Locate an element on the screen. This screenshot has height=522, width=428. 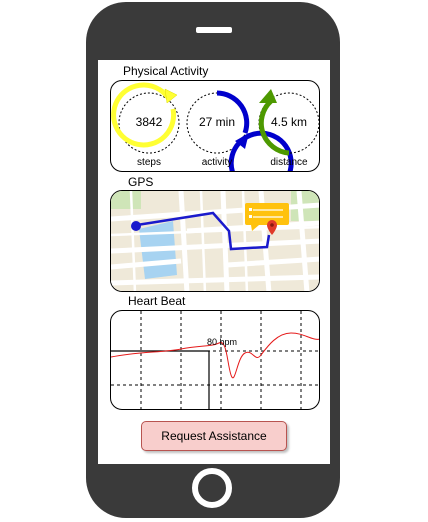
distance-value: 4.5 km is located at coordinates (288, 122).